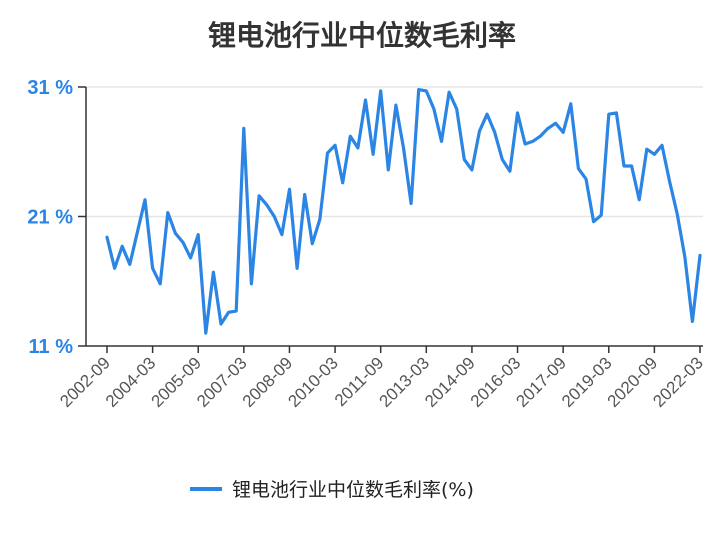 Image resolution: width=724 pixels, height=540 pixels. Describe the element at coordinates (50, 218) in the screenshot. I see `y-tick-label: 21 %` at that location.